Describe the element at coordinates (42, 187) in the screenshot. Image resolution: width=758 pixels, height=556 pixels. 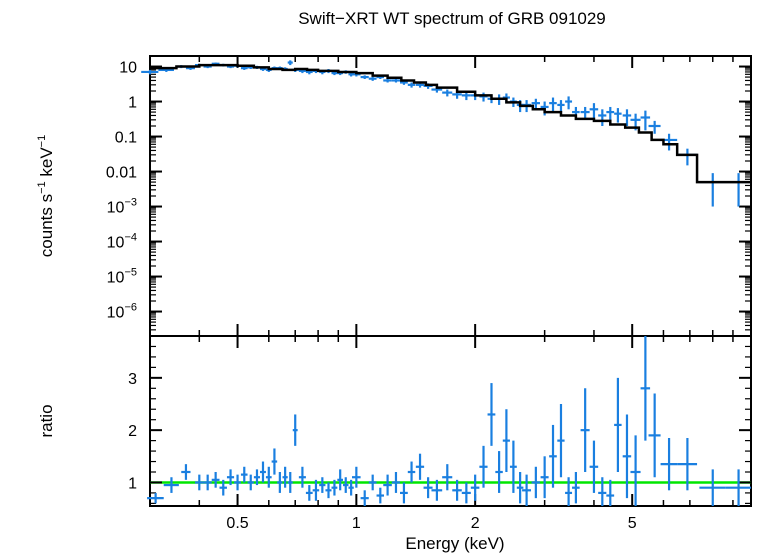
I see `ylabel-exponent-1: −1` at that location.